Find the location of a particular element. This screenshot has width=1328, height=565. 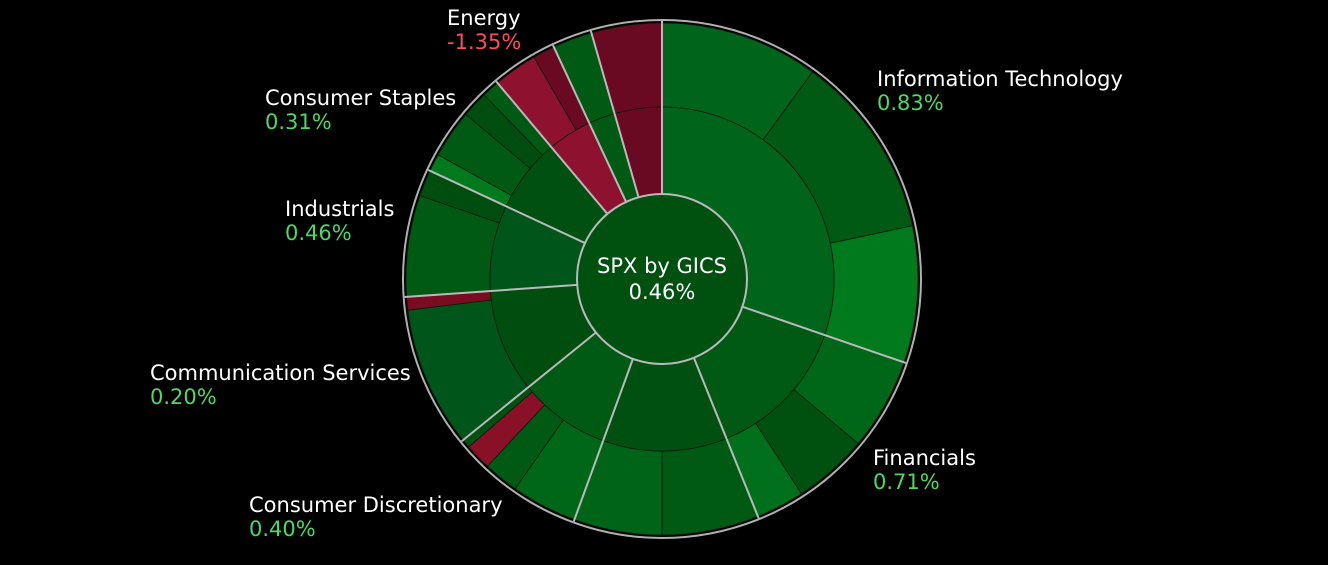

center-circle is located at coordinates (662, 279).